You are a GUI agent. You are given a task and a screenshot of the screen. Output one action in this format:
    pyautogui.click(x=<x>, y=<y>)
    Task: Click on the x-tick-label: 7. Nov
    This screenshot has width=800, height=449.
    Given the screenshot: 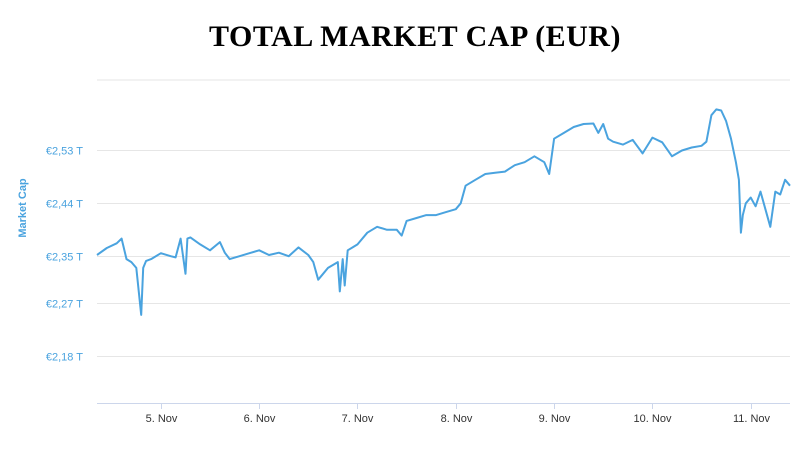 What is the action you would take?
    pyautogui.click(x=358, y=419)
    